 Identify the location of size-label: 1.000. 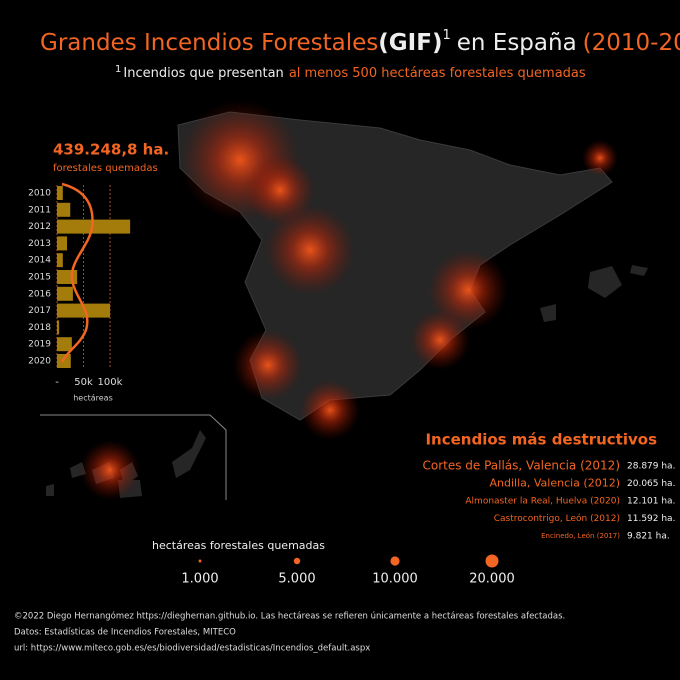
(199, 579).